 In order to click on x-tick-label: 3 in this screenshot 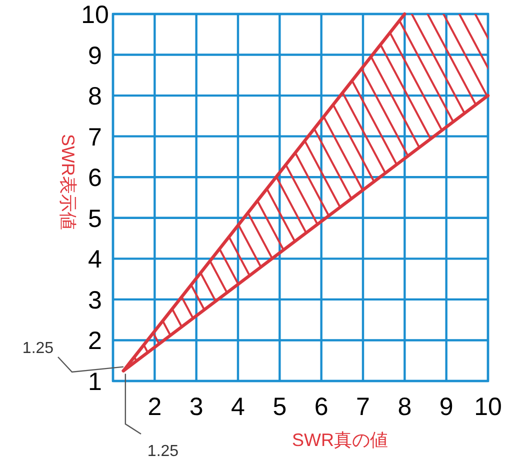, I will do `click(196, 407)`.